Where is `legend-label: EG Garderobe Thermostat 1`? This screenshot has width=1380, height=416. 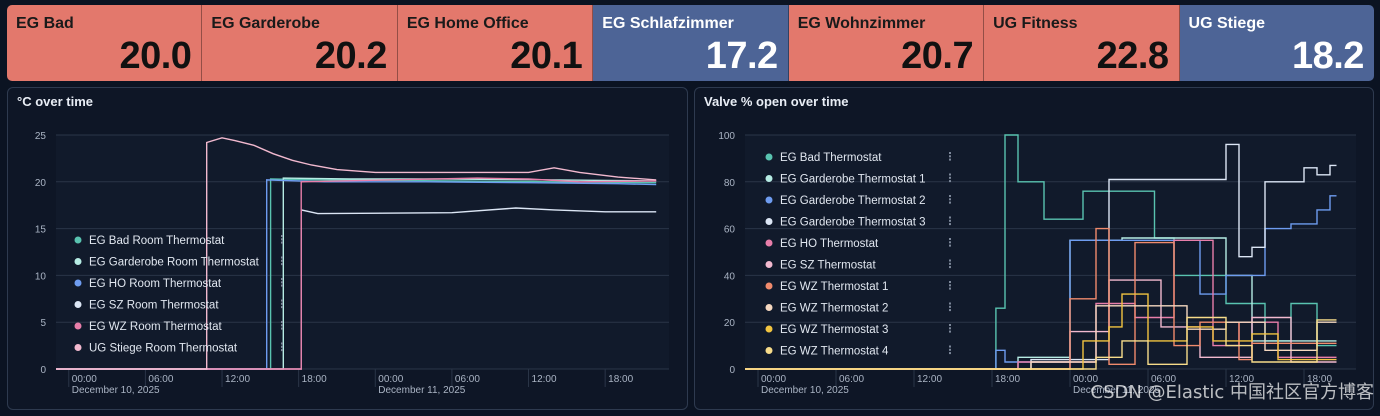
legend-label: EG Garderobe Thermostat 1 is located at coordinates (853, 180).